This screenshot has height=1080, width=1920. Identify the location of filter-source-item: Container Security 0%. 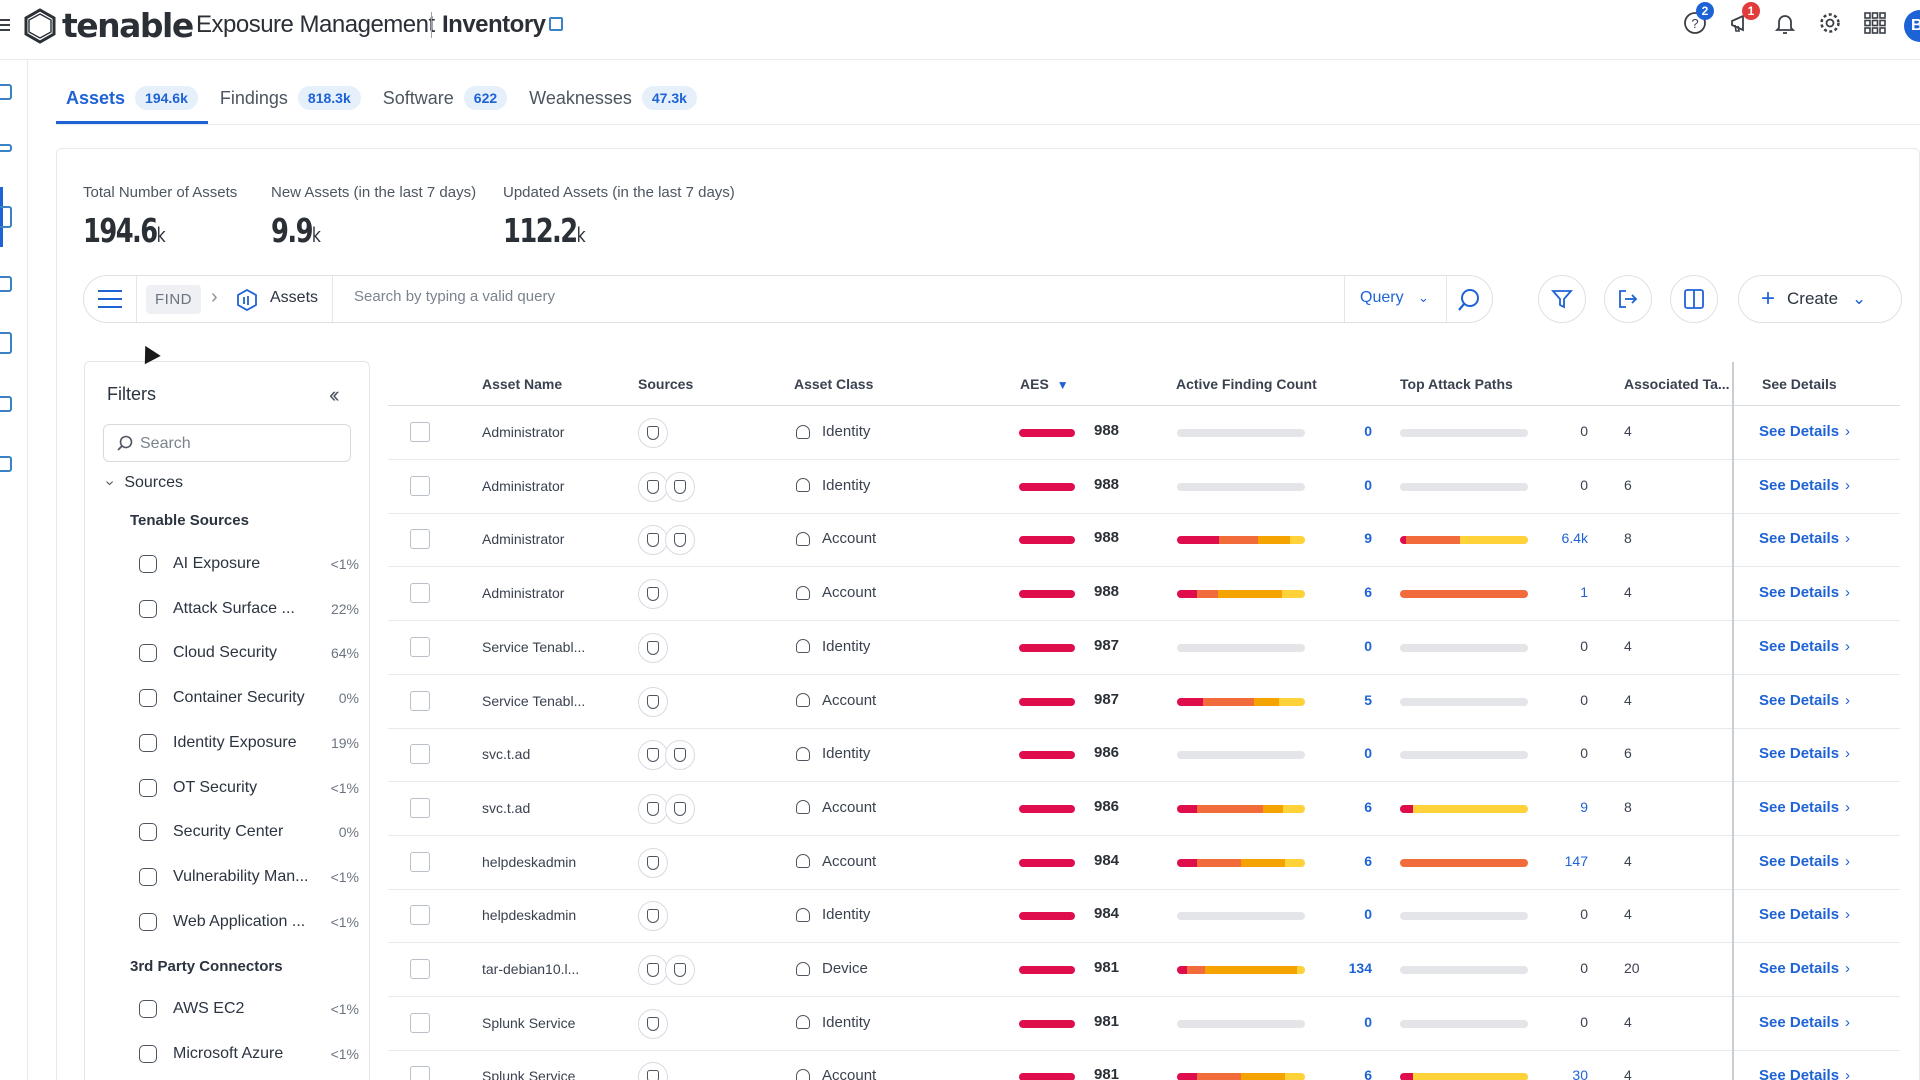
(249, 698).